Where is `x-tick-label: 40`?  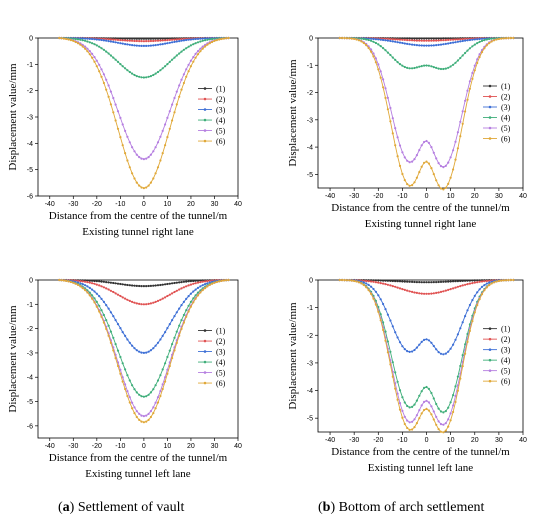 x-tick-label: 40 is located at coordinates (238, 446).